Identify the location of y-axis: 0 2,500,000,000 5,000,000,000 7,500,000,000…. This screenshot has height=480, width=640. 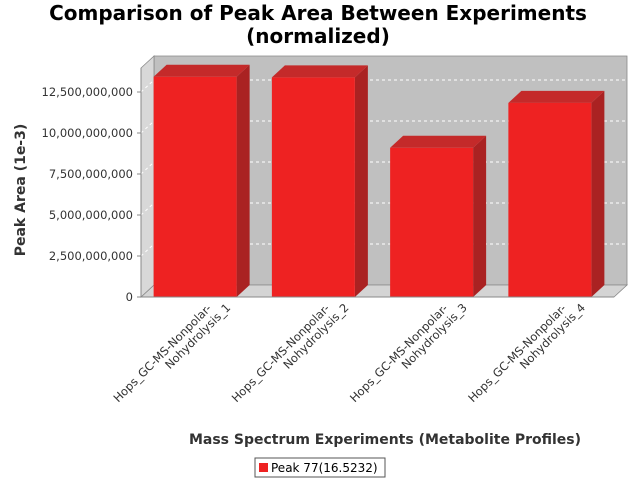
(92, 186).